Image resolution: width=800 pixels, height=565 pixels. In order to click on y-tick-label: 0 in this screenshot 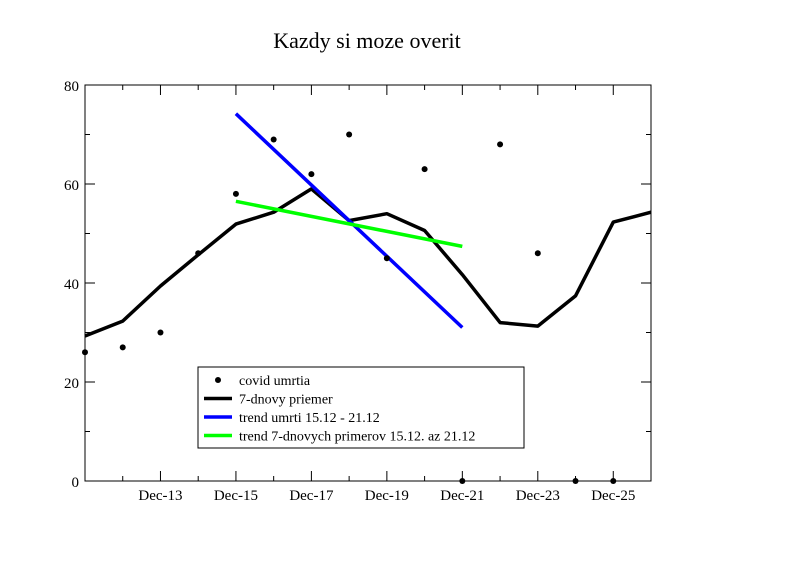, I will do `click(76, 483)`.